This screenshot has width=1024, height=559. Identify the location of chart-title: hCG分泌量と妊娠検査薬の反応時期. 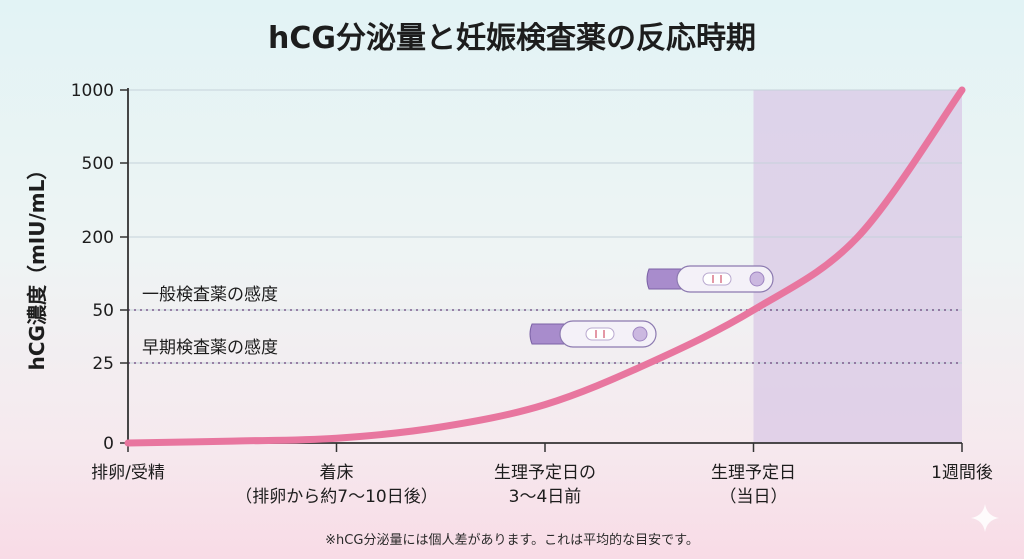
(512, 38).